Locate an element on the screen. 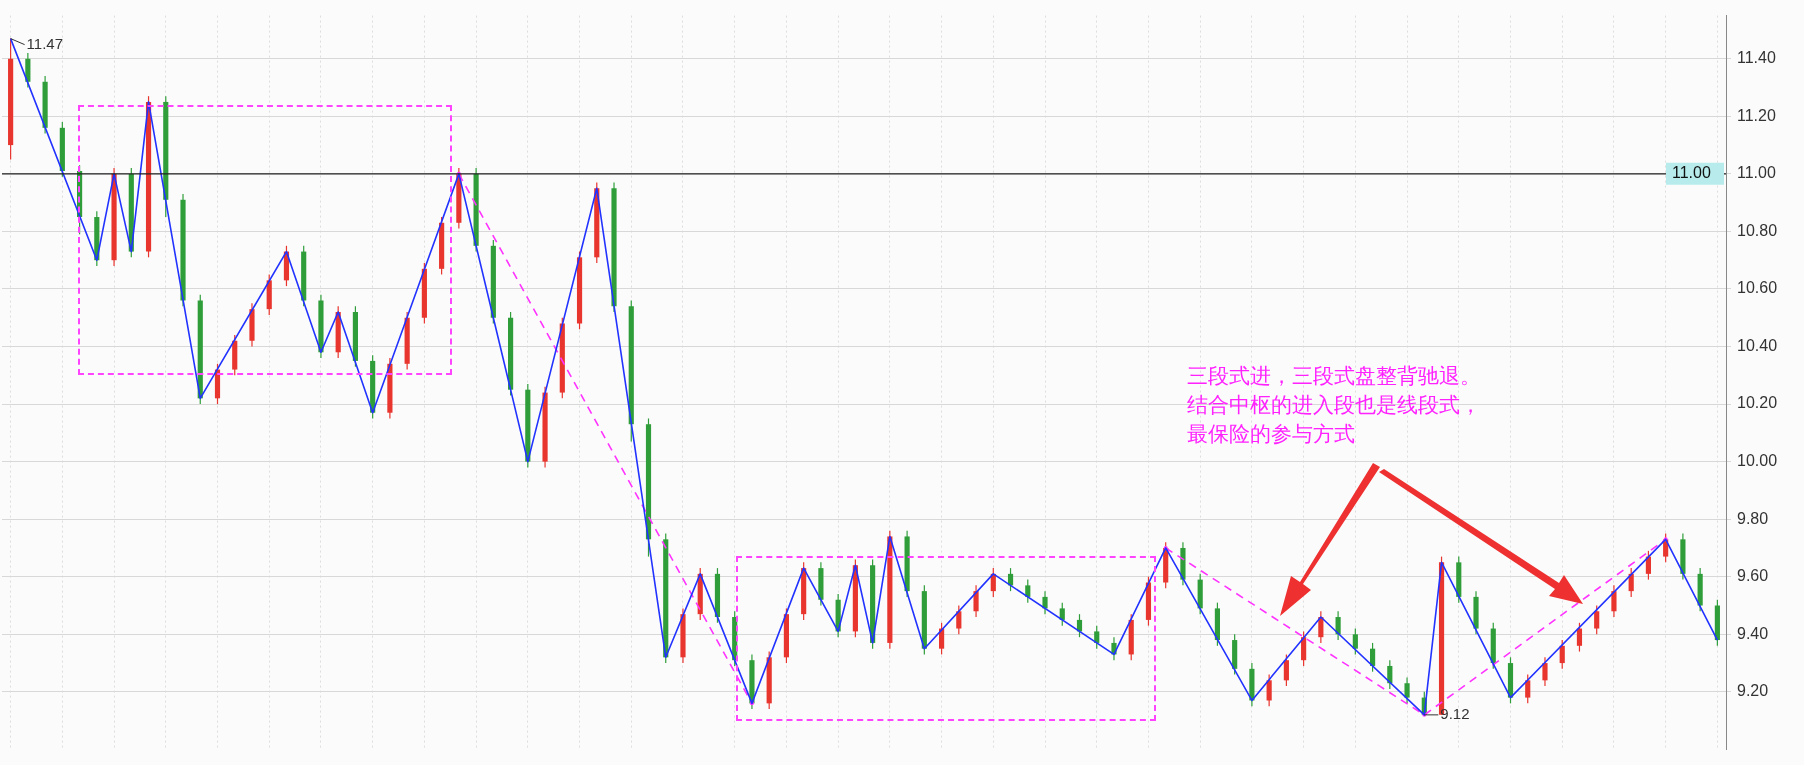 The height and width of the screenshot is (765, 1804). annotation: 三段式进，三段式盘整背驰退。 is located at coordinates (1334, 376).